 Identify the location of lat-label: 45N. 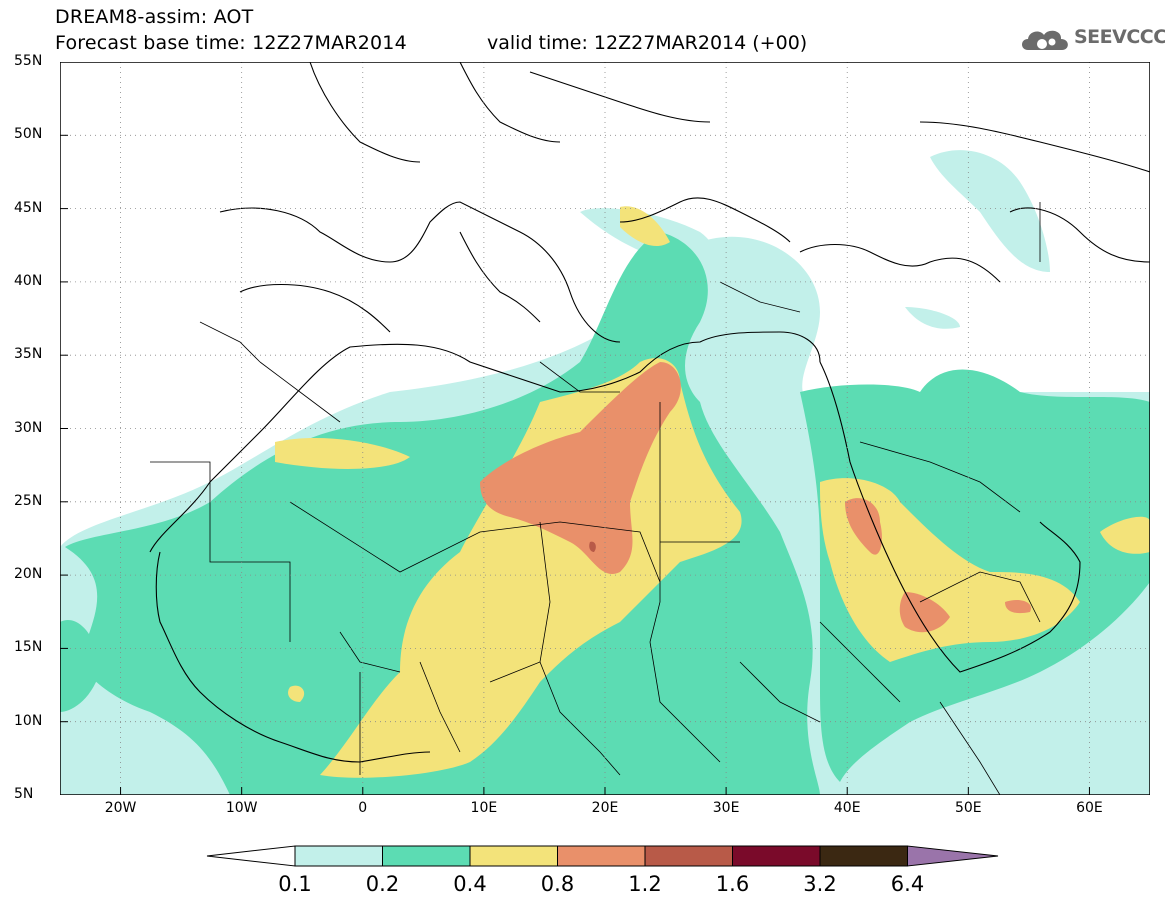
(28, 207).